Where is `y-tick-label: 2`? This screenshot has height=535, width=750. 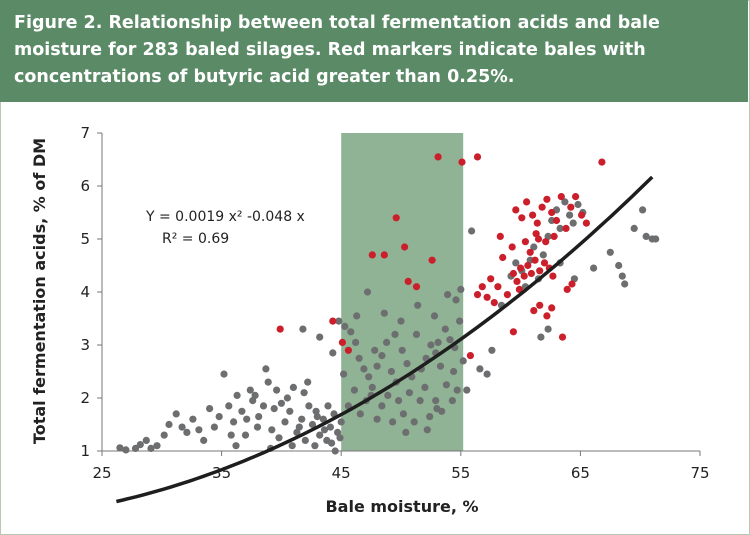
y-tick-label: 2 is located at coordinates (85, 398).